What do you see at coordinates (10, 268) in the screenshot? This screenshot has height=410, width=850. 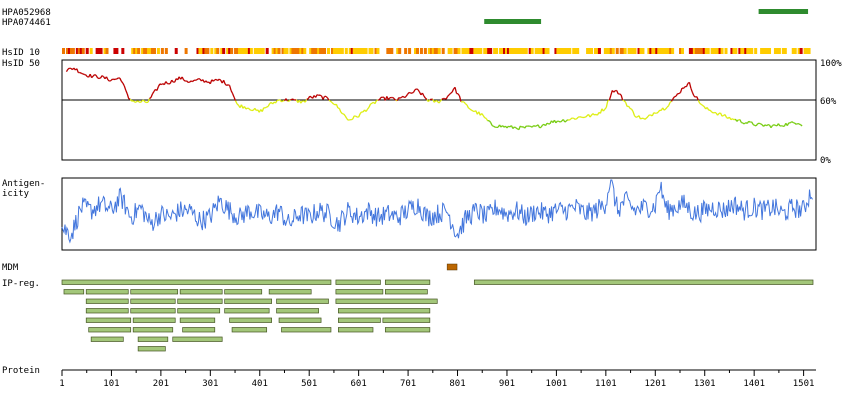 I see `mdm-label: MDM` at bounding box center [10, 268].